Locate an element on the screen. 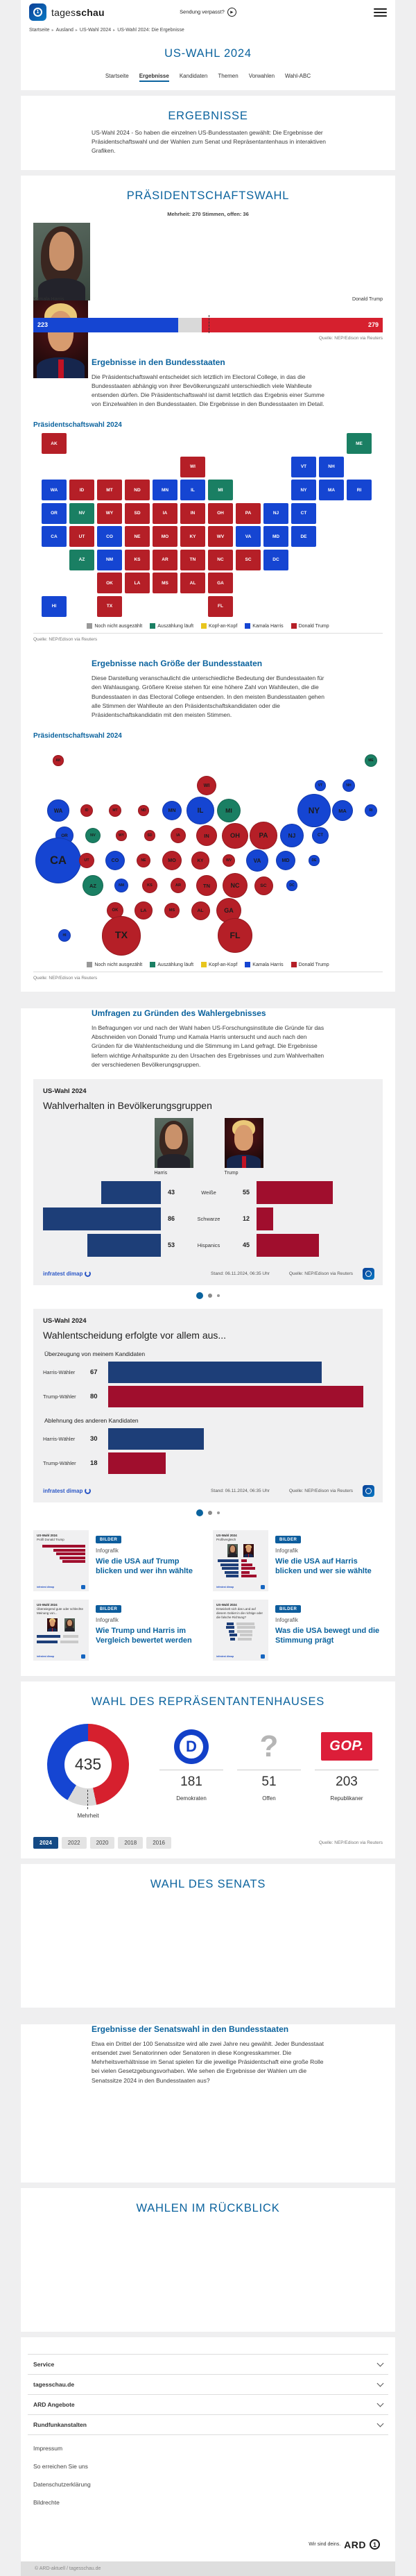 The height and width of the screenshot is (2576, 416). year-button-2016: 2016 is located at coordinates (158, 1842).